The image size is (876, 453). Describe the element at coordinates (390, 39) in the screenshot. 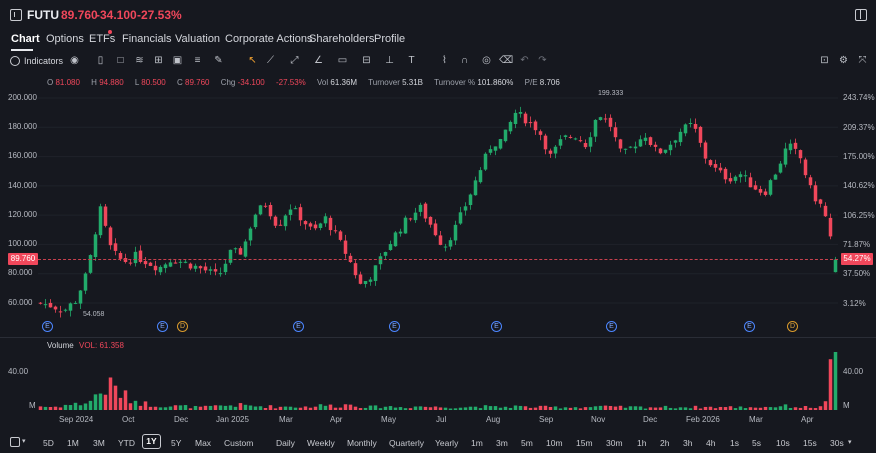

I see `tab-profile: Profile` at that location.